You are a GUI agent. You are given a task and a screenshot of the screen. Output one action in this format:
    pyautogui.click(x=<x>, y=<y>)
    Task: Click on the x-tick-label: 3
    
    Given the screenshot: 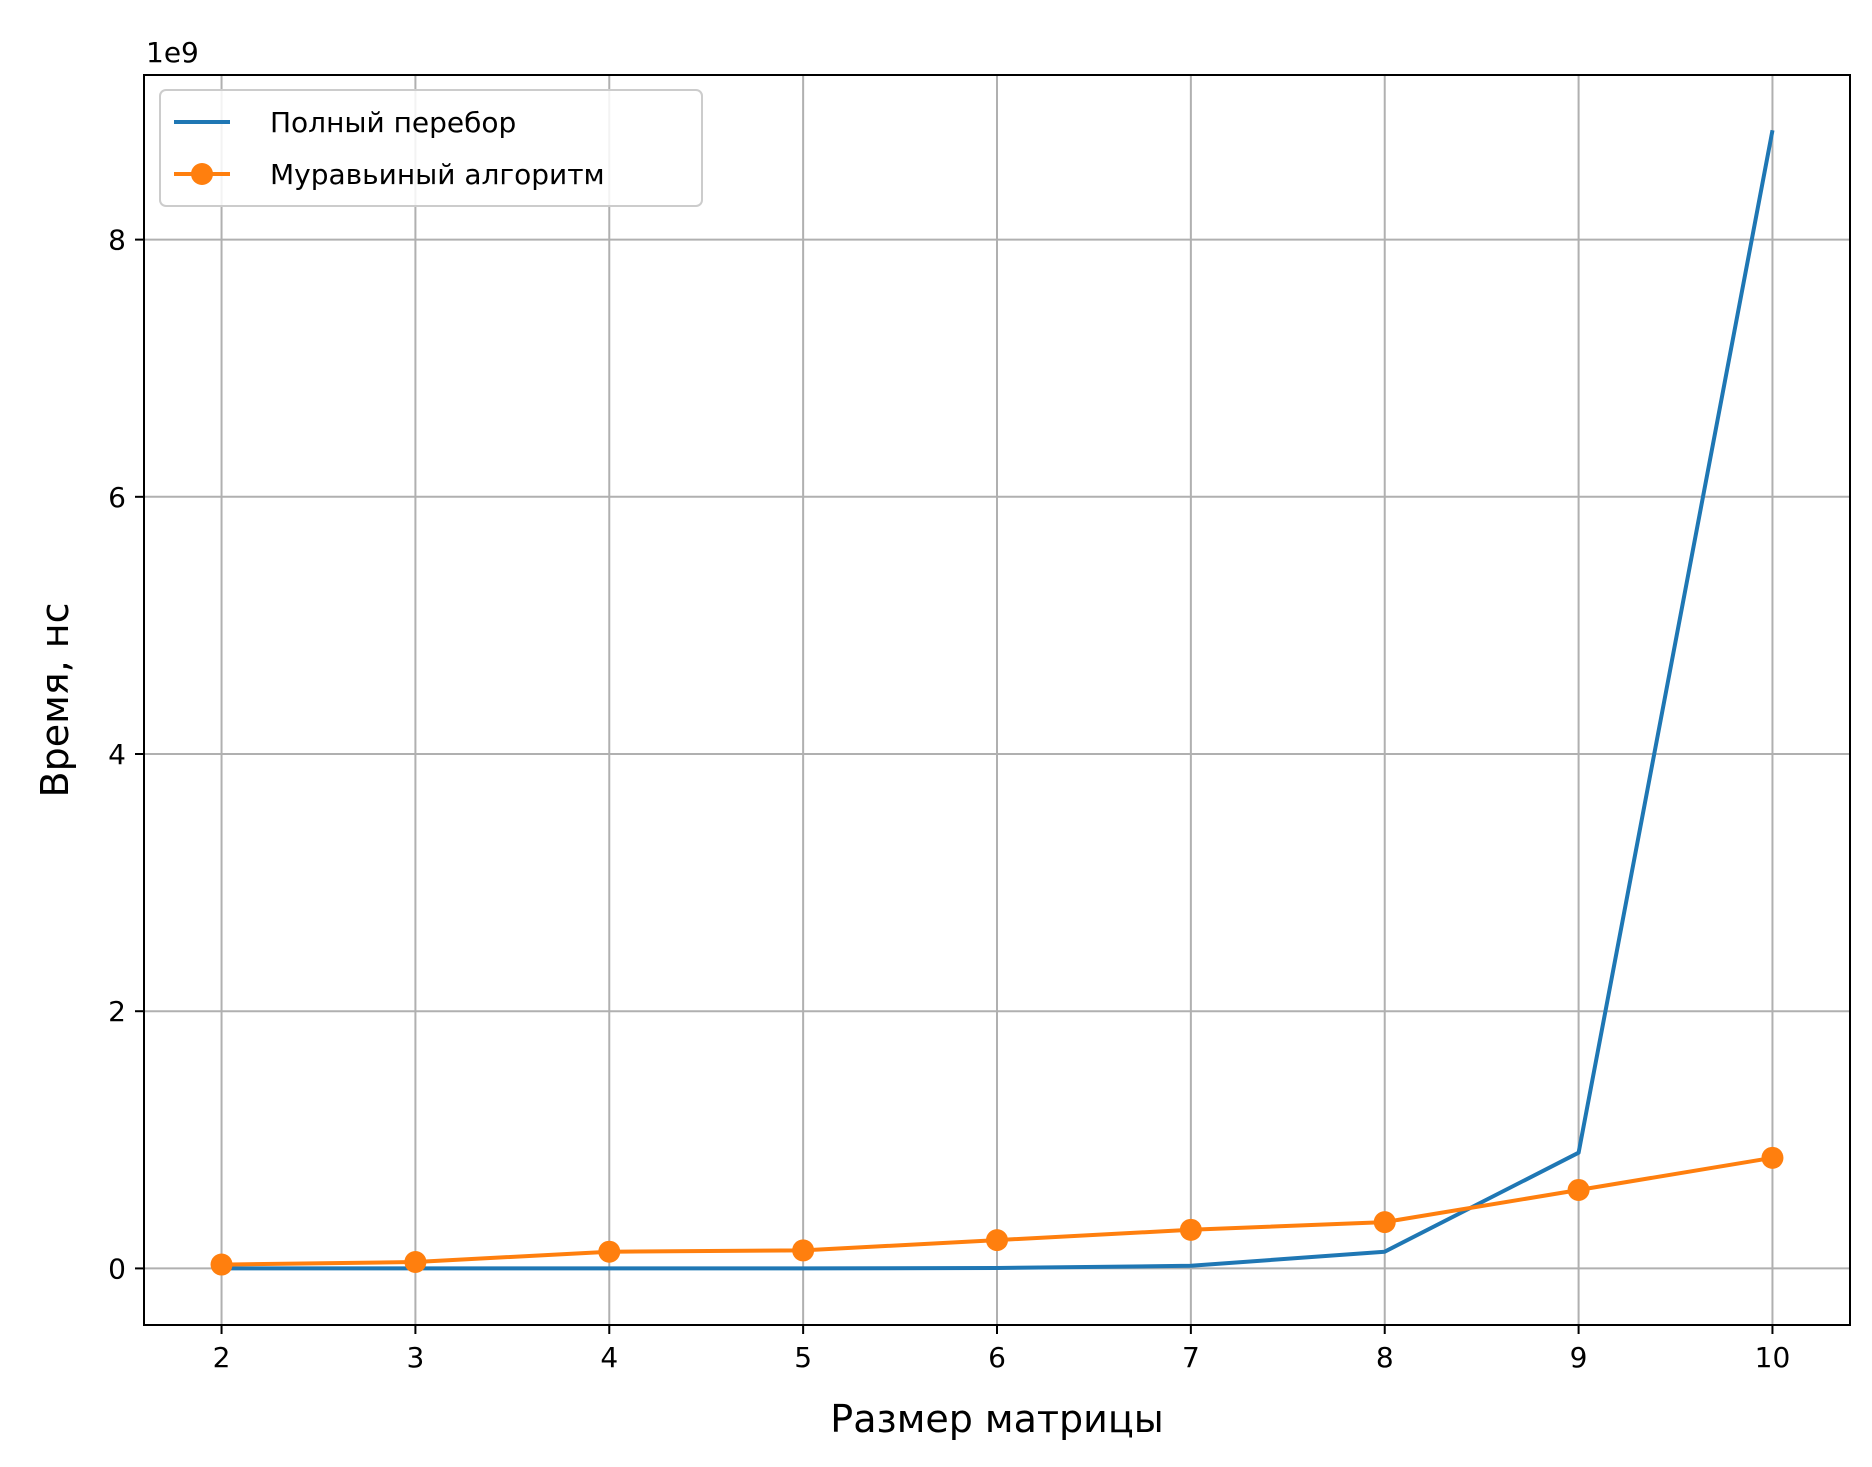 What is the action you would take?
    pyautogui.click(x=415, y=1357)
    